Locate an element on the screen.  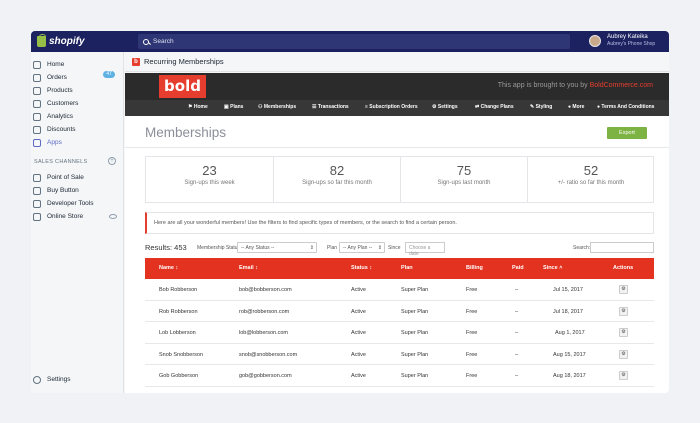
sidebar-item-online-store: Online Store is located at coordinates (58, 216).